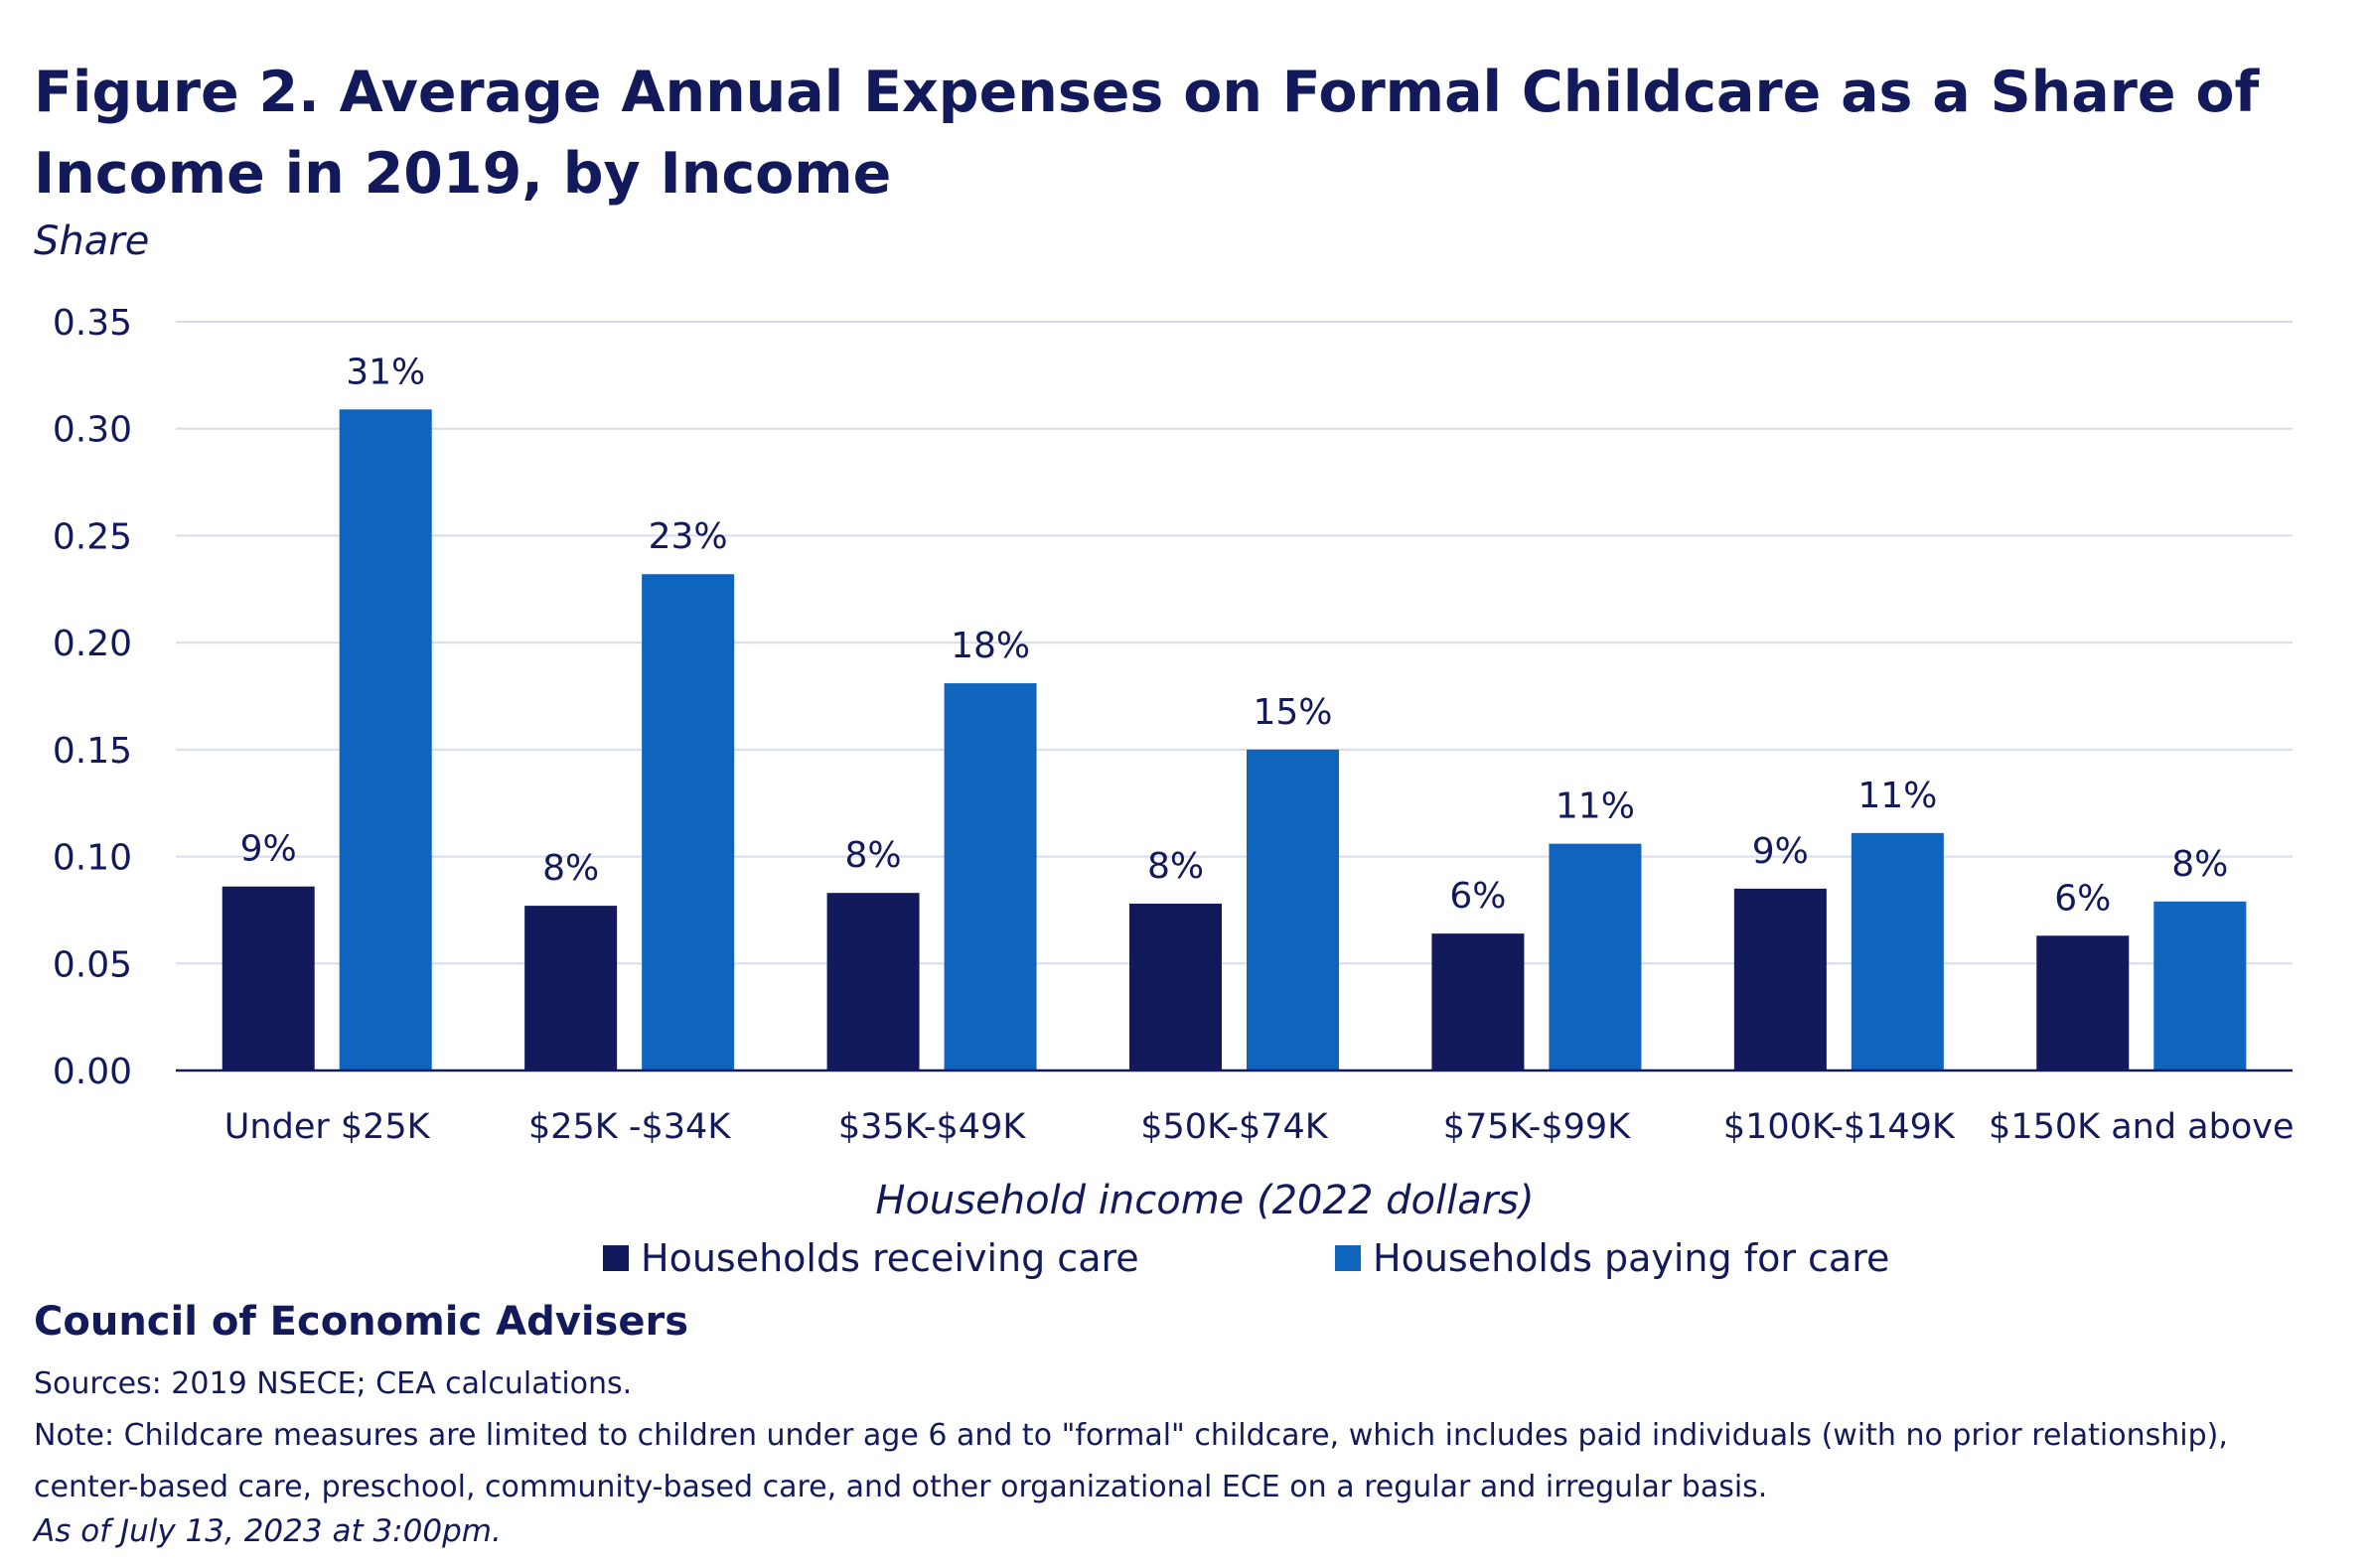 This screenshot has height=1568, width=2372. I want to click on x-tick-label: $50K-$74K, so click(1234, 1127).